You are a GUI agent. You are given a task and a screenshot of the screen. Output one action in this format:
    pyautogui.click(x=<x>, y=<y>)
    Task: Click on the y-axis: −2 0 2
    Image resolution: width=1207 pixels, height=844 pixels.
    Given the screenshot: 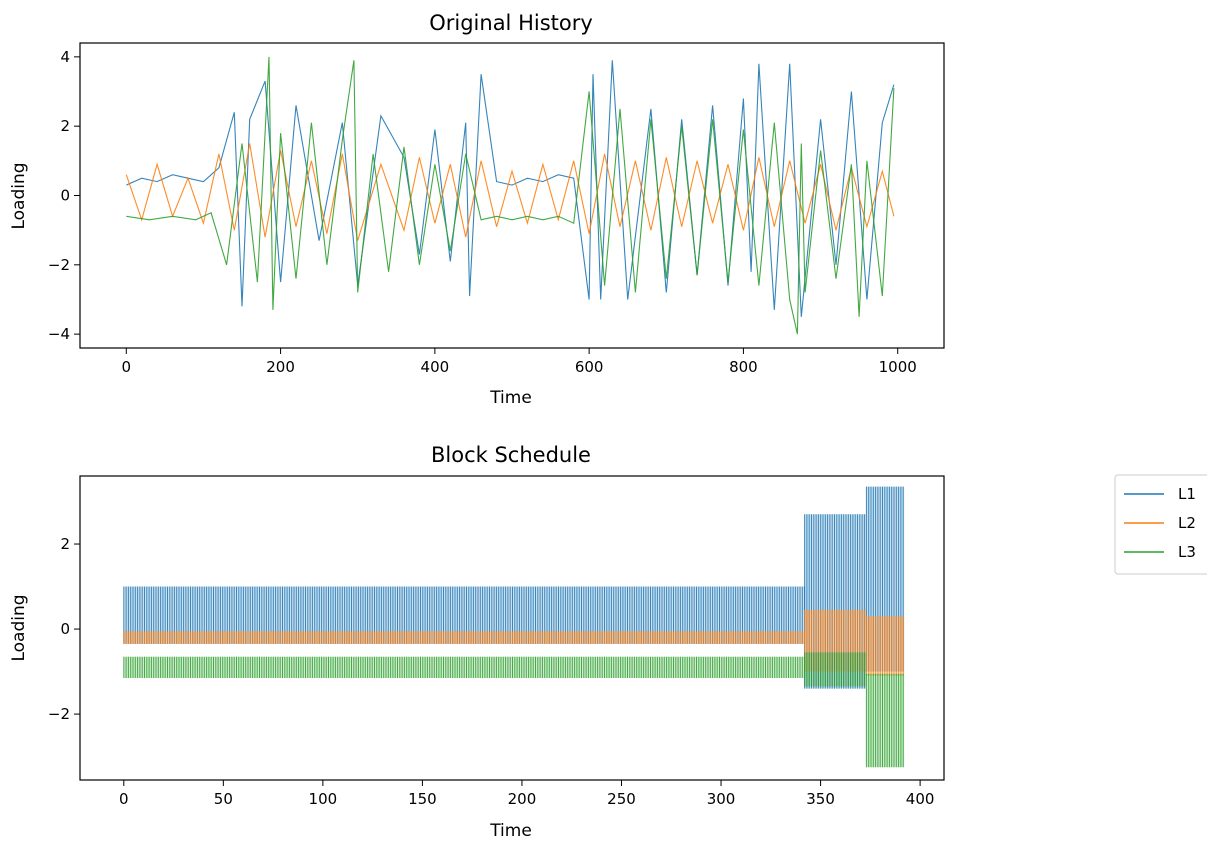 What is the action you would take?
    pyautogui.click(x=64, y=629)
    